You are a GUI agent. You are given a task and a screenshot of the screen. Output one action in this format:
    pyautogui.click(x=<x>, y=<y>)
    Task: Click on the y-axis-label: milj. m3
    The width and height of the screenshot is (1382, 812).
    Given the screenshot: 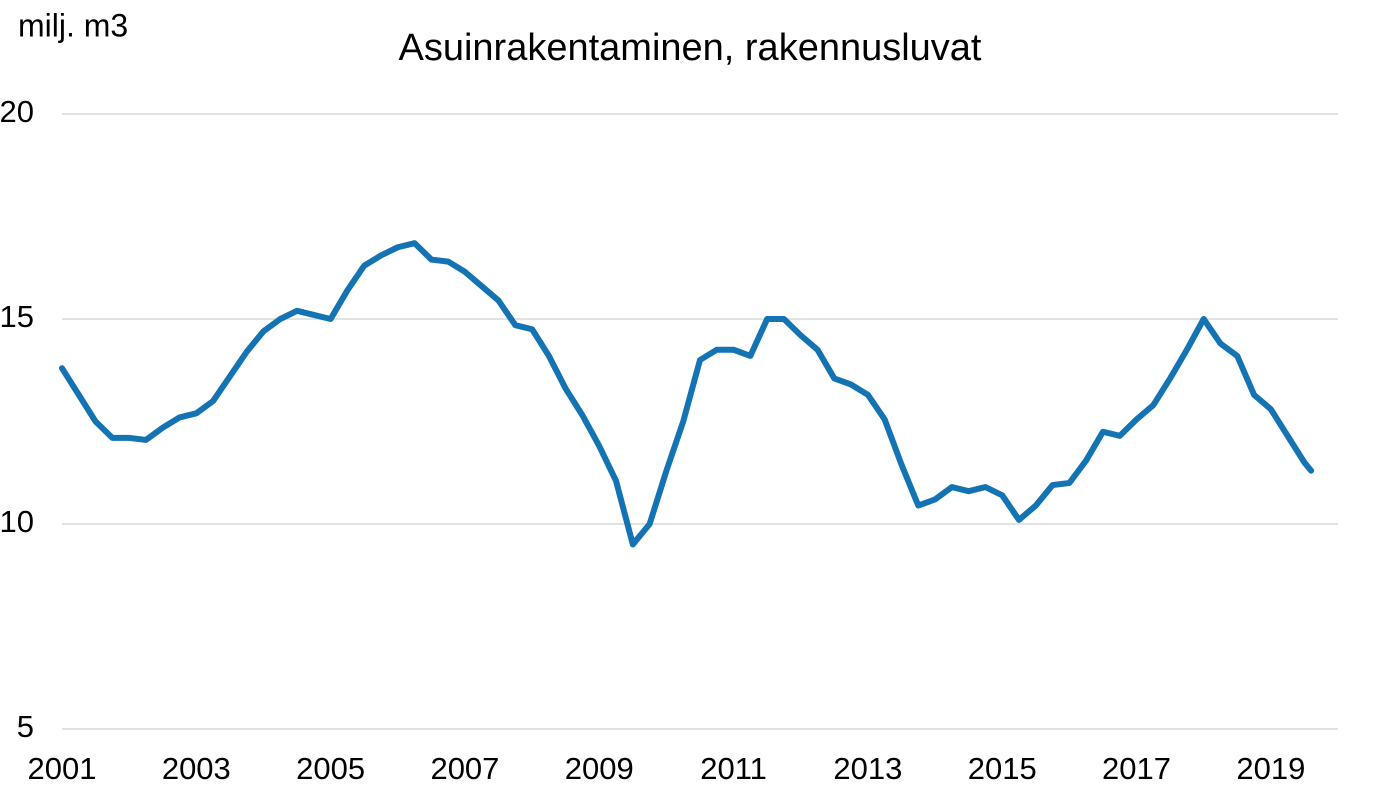 What is the action you would take?
    pyautogui.click(x=73, y=25)
    